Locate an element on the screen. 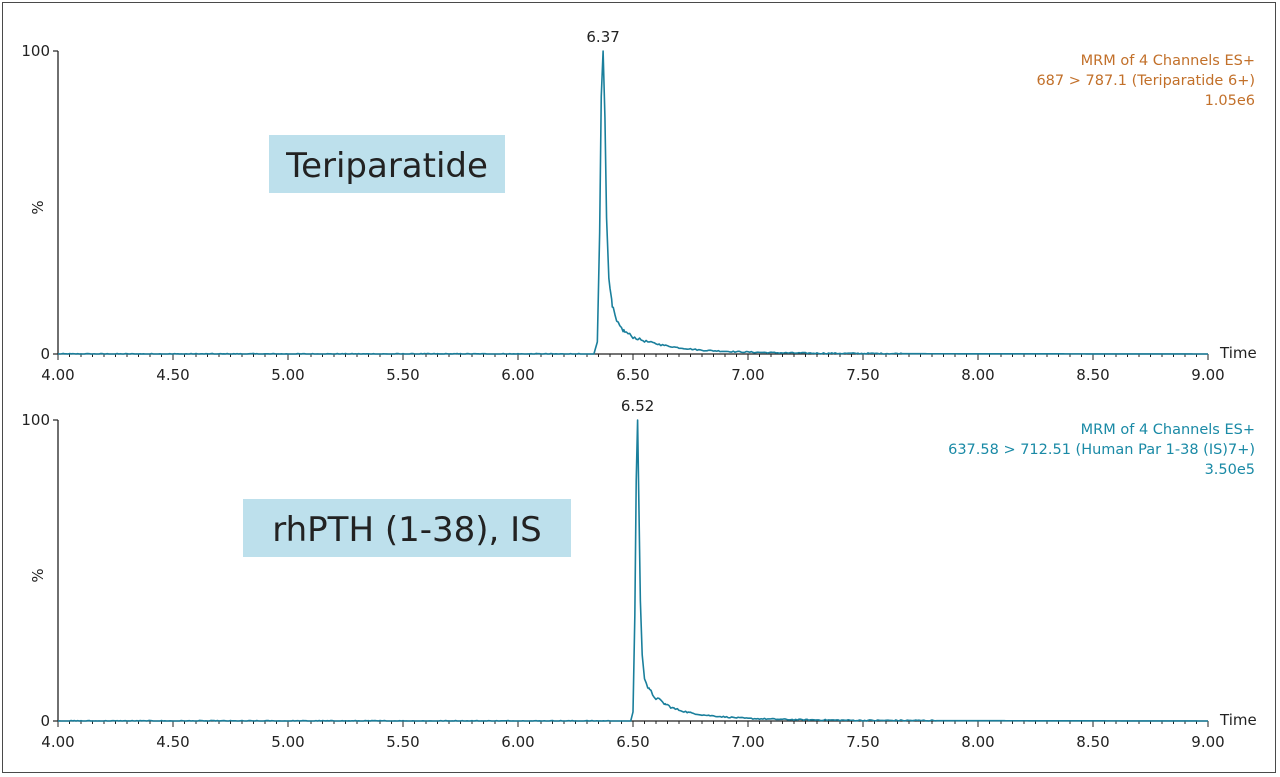 This screenshot has height=777, width=1280. compound-label: Teriparatide is located at coordinates (386, 166).